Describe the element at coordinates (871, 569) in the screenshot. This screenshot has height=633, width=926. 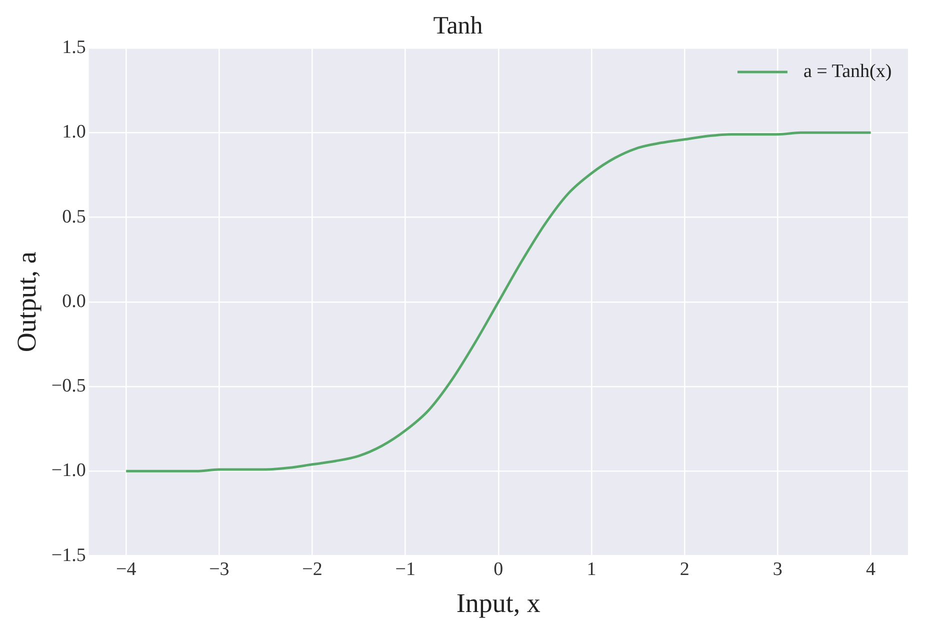
I see `x-tick-label: 4` at that location.